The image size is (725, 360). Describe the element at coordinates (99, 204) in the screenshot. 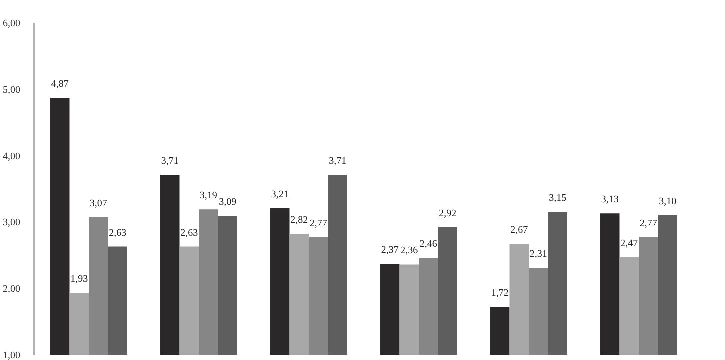

I see `data-label: 3,07` at that location.